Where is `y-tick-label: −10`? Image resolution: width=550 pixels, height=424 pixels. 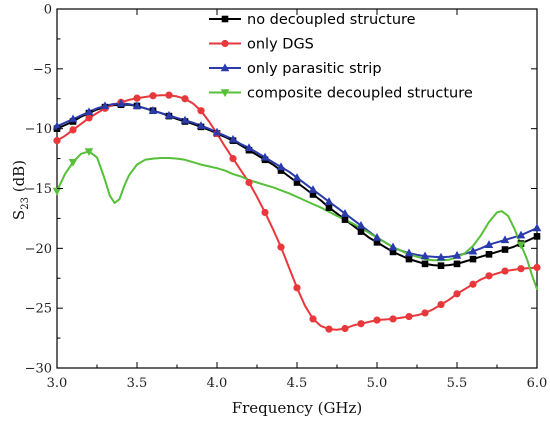
y-tick-label: −10 is located at coordinates (38, 129).